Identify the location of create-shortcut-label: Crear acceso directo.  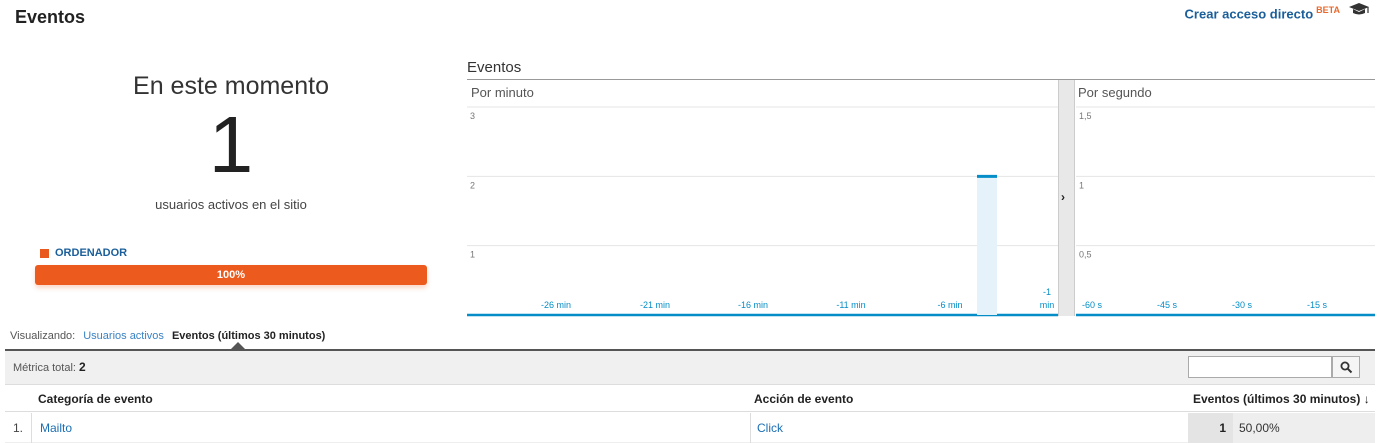
(1249, 14).